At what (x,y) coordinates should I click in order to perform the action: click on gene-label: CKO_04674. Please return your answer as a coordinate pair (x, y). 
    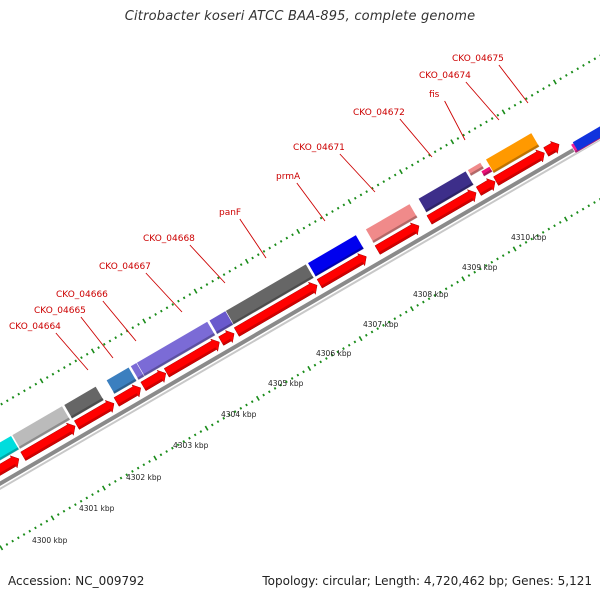
    Looking at the image, I should click on (445, 76).